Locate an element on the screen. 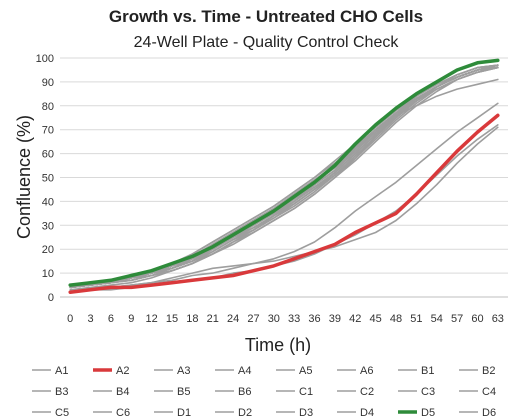 This screenshot has width=517, height=418. legend-label-d1: D1 is located at coordinates (184, 412).